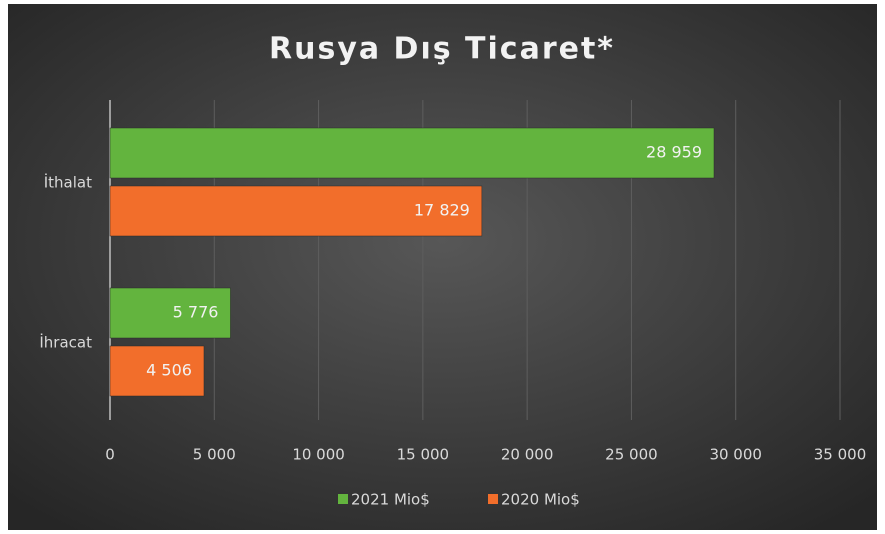  Describe the element at coordinates (840, 455) in the screenshot. I see `x-tick-label: 35 000` at that location.